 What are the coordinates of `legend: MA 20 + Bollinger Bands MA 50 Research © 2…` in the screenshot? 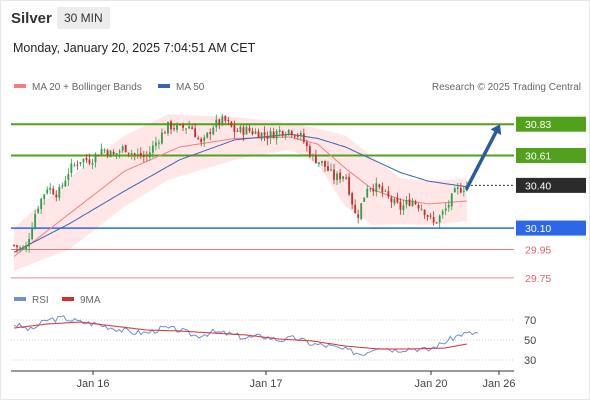 It's located at (297, 87).